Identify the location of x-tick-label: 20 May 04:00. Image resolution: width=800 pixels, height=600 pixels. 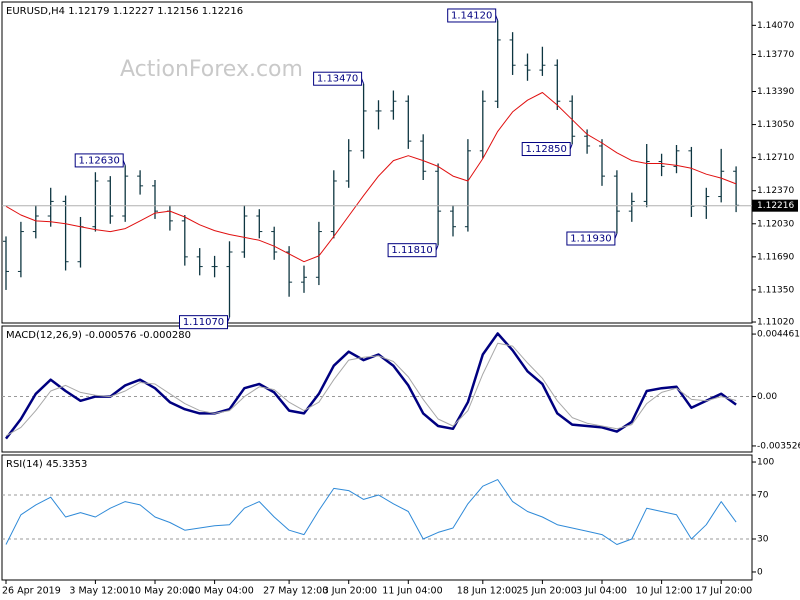
(221, 591).